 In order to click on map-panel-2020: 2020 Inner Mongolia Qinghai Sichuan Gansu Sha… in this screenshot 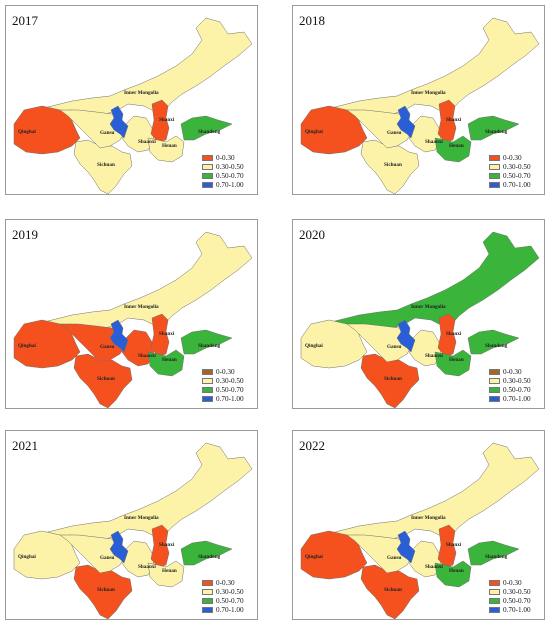, I will do `click(418, 314)`.